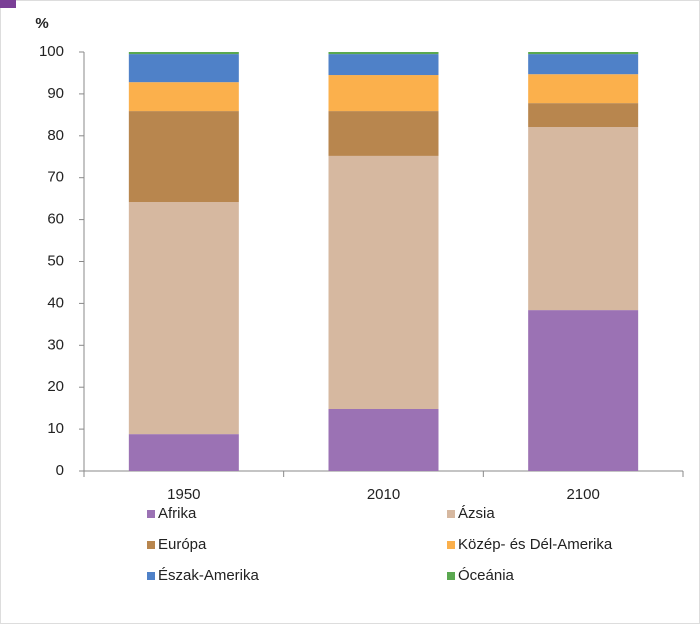  What do you see at coordinates (582, 494) in the screenshot?
I see `x-tick-label: 2100` at bounding box center [582, 494].